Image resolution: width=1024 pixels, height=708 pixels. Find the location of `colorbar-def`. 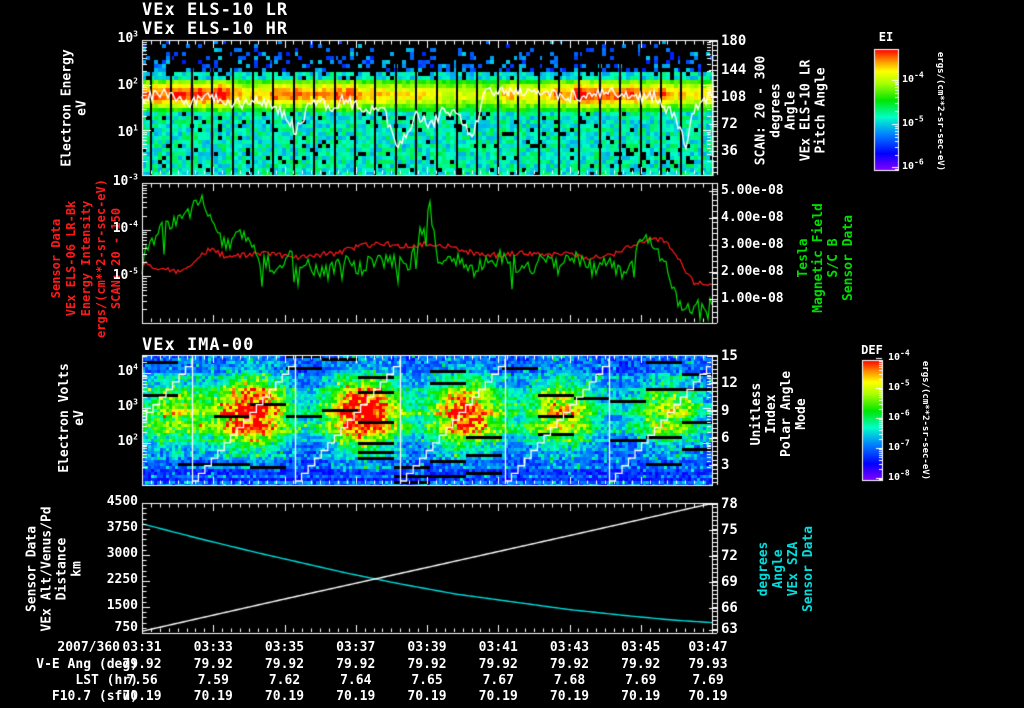

colorbar-def is located at coordinates (872, 420).